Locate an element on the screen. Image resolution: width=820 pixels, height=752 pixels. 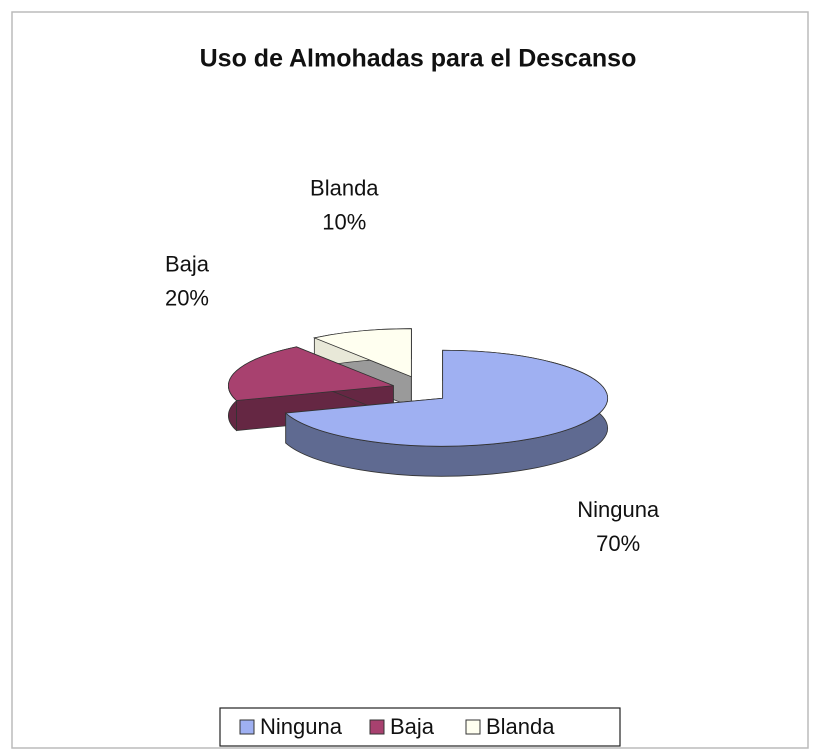
legend-box is located at coordinates (420, 727).